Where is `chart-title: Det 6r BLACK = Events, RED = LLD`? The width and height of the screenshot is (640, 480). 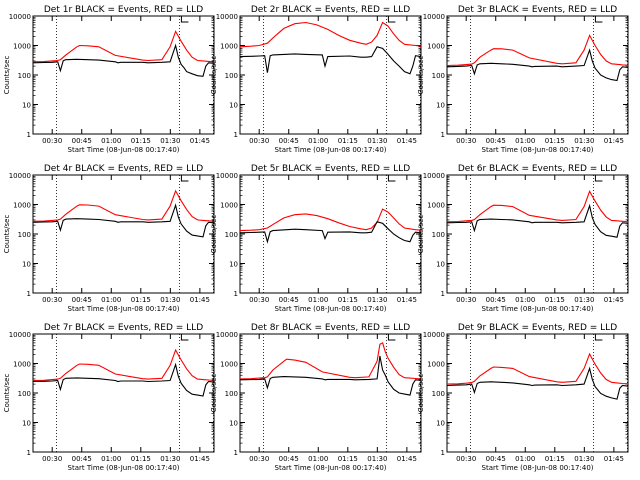 chart-title: Det 6r BLACK = Events, RED = LLD is located at coordinates (537, 169).